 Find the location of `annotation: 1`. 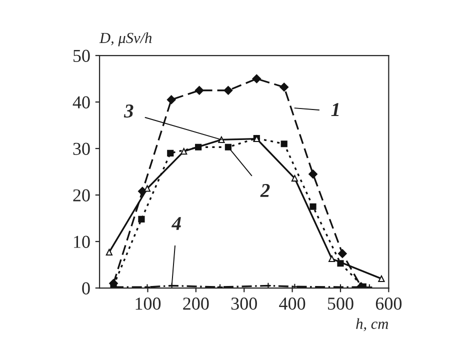

annotation: 1 is located at coordinates (335, 109).